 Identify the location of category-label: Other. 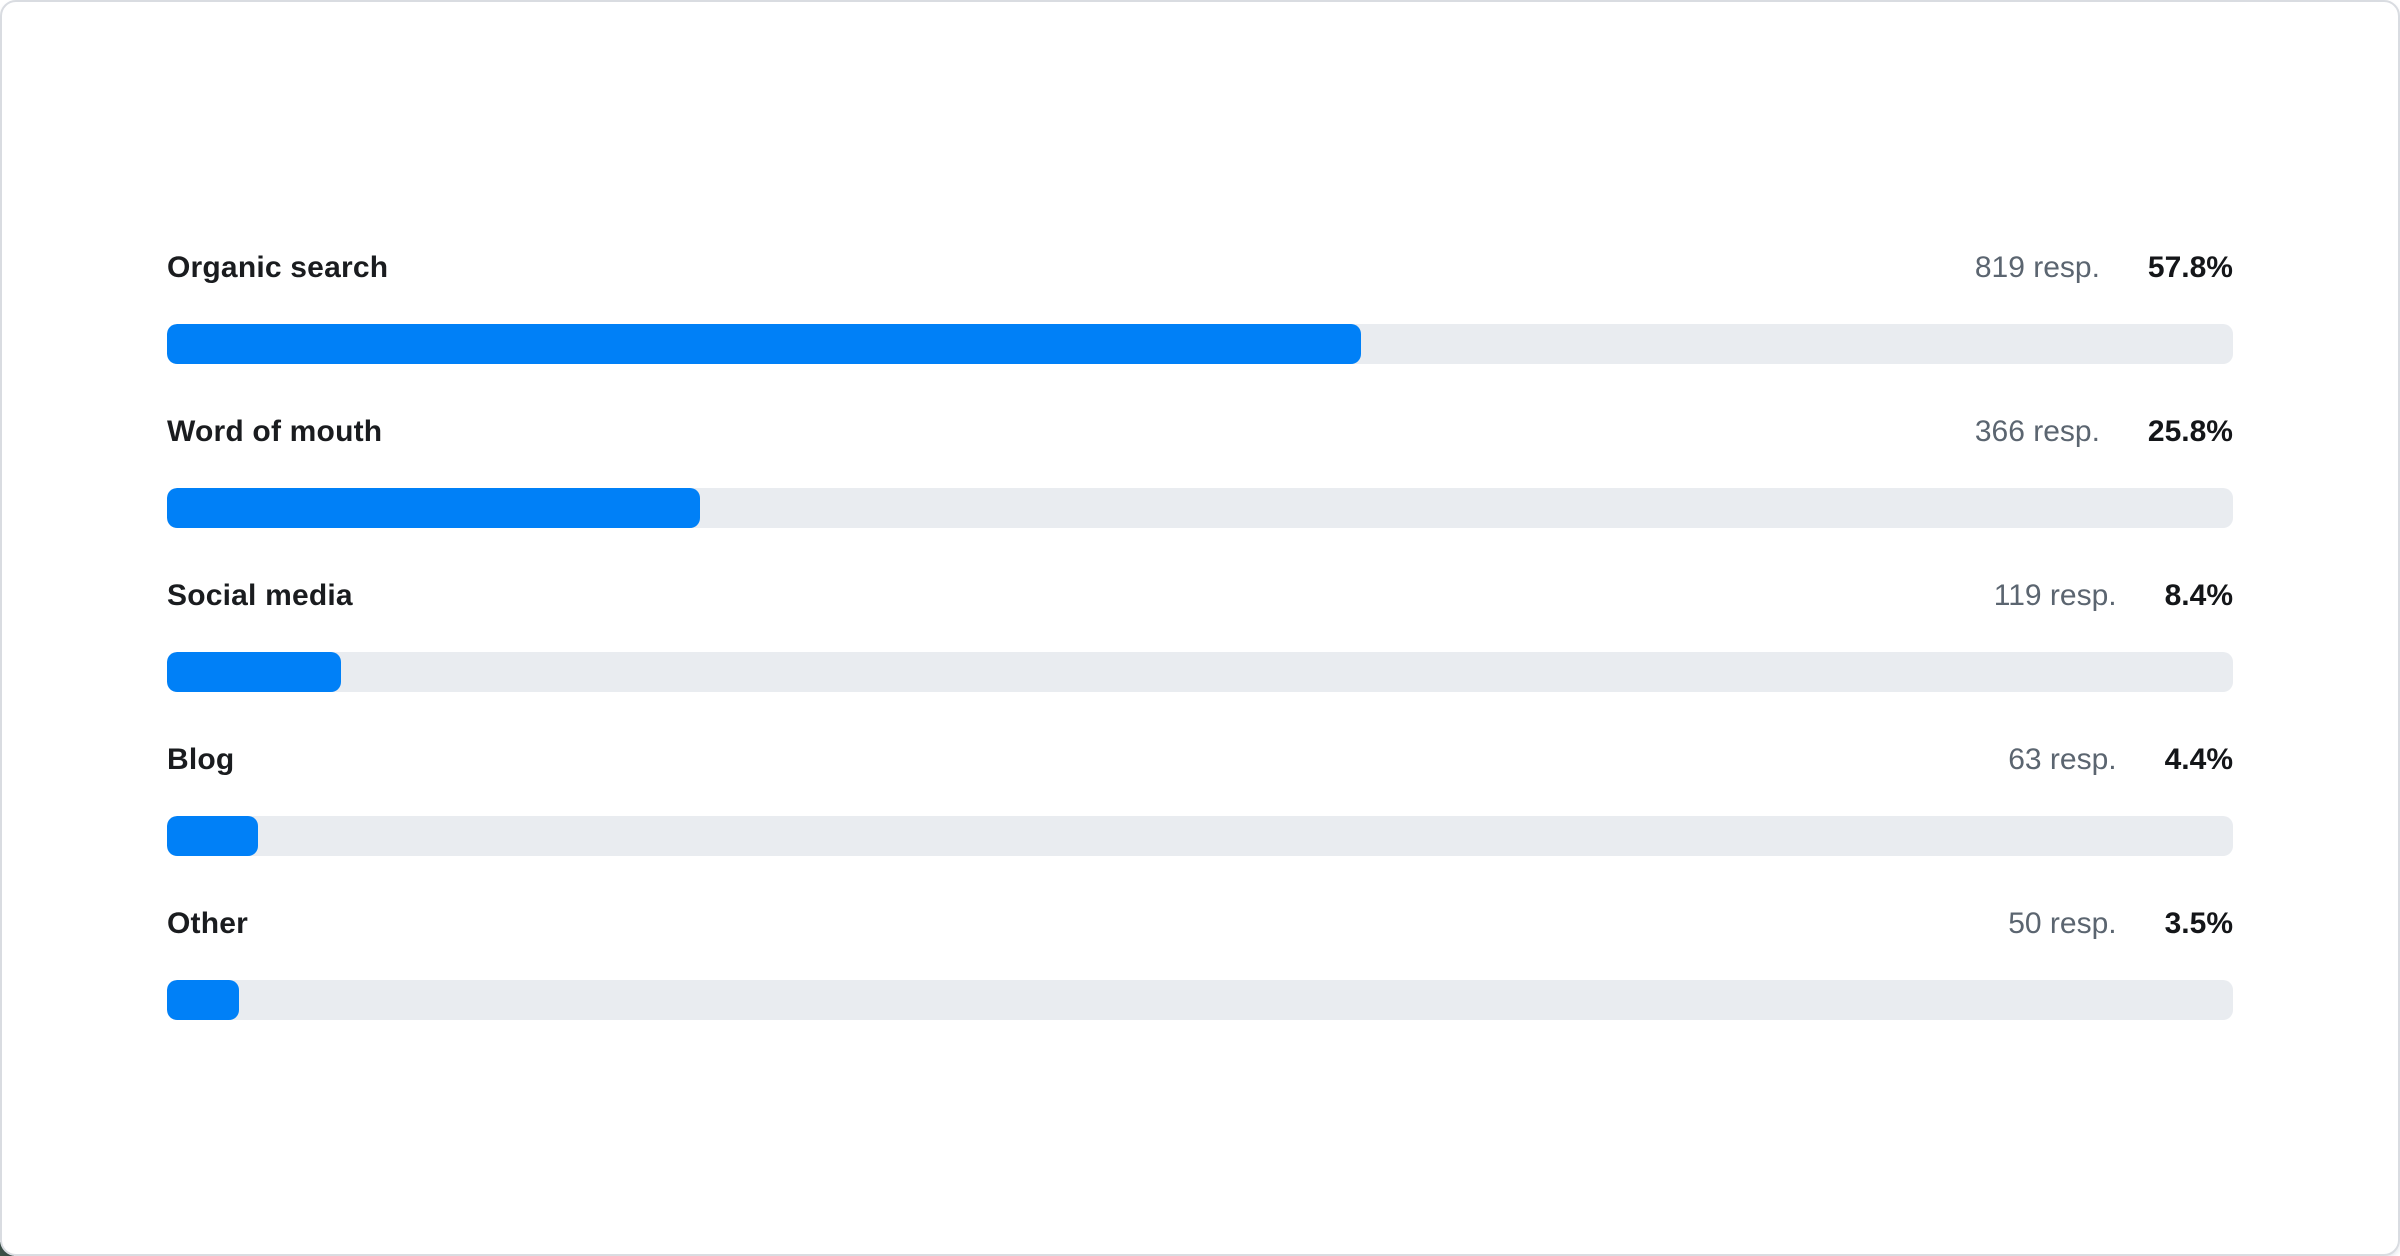
(208, 923).